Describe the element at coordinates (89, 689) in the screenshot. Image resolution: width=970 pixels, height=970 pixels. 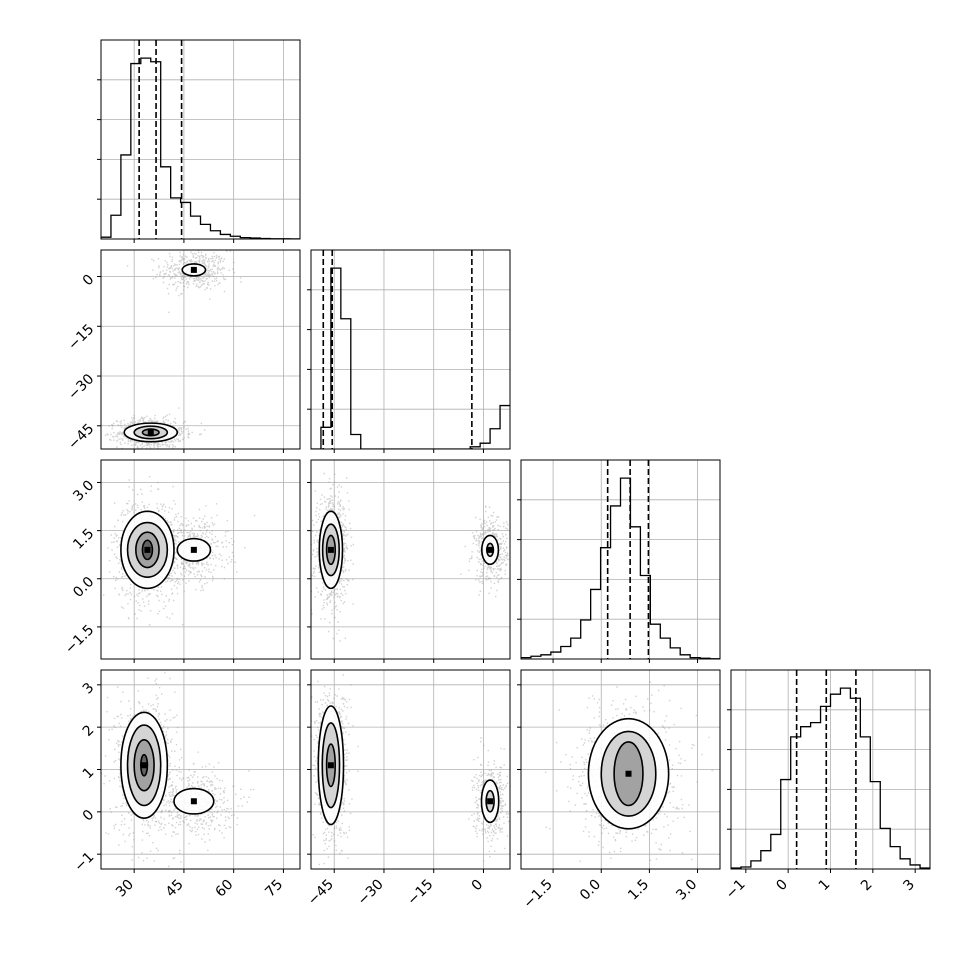
I see `y-tick-label: 3` at that location.